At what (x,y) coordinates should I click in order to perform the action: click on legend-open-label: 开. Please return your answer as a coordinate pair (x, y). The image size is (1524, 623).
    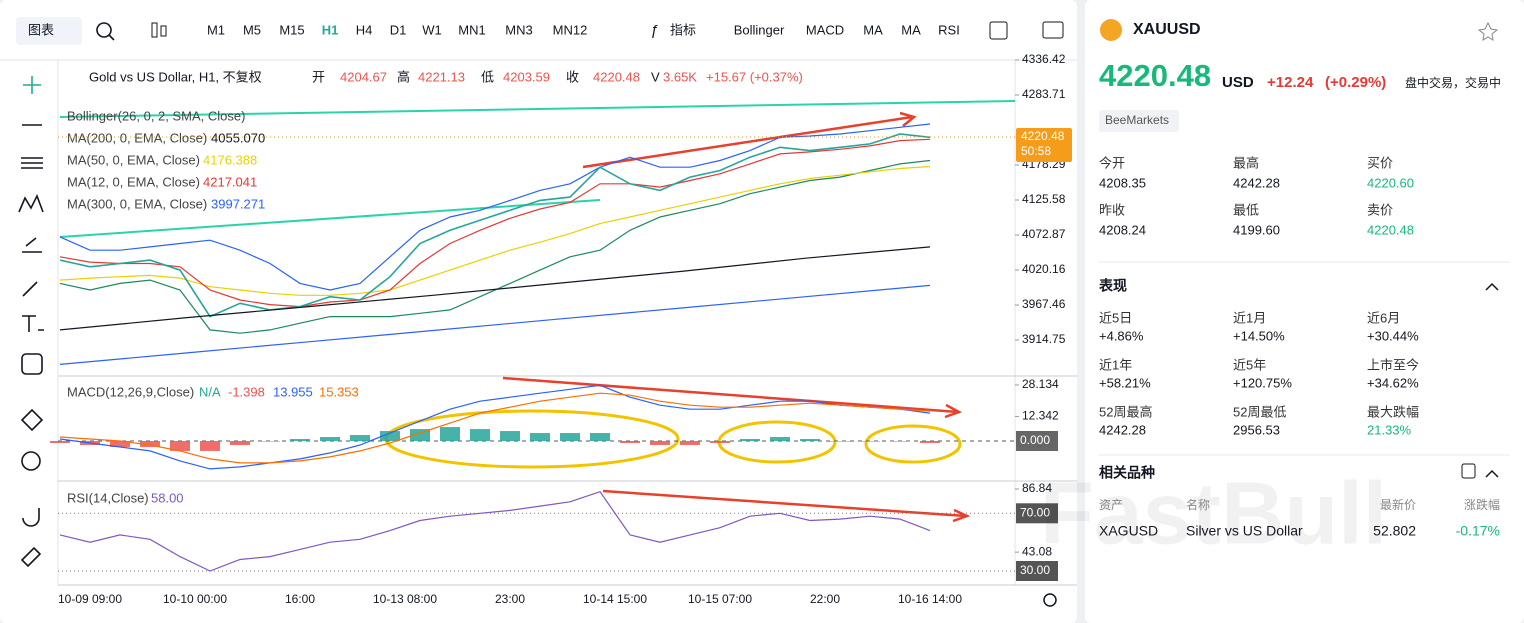
    Looking at the image, I should click on (318, 76).